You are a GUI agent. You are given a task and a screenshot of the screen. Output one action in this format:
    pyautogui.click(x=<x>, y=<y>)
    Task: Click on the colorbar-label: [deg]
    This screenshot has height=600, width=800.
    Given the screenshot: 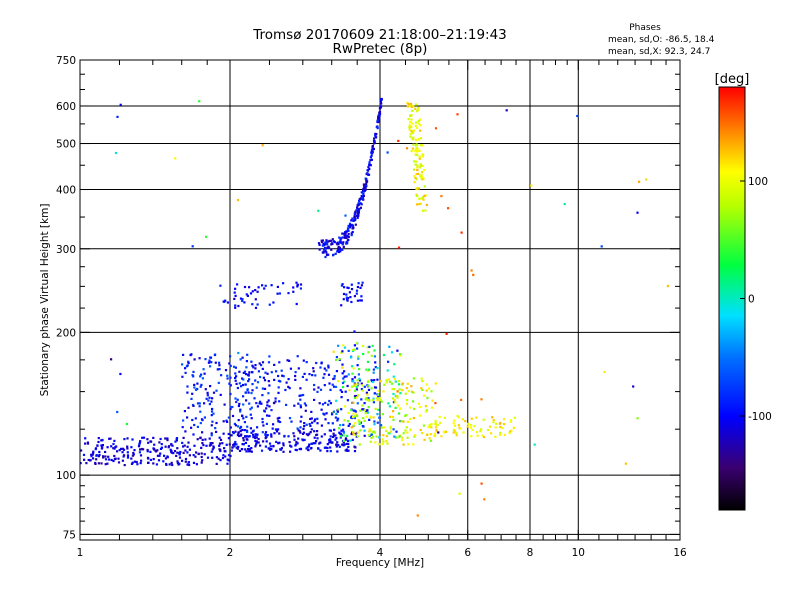 What is the action you would take?
    pyautogui.click(x=732, y=79)
    